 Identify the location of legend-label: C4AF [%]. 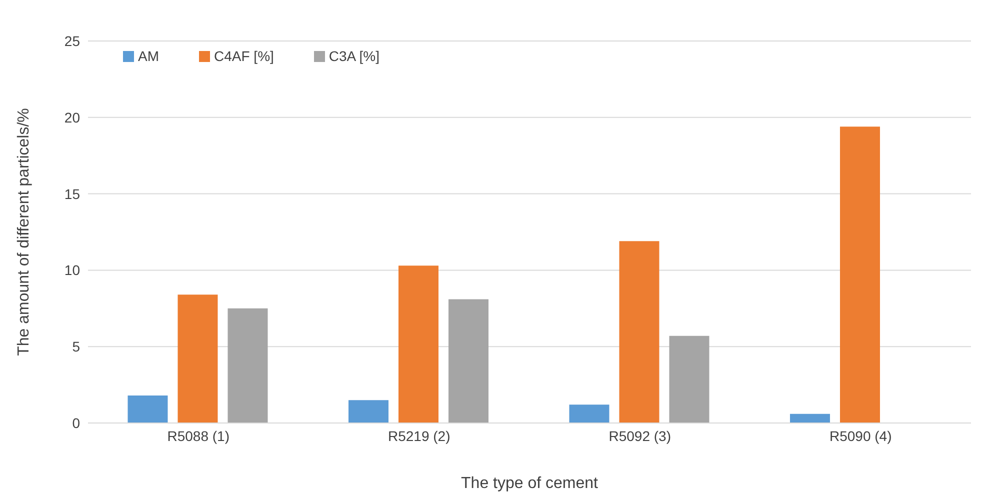
(244, 56).